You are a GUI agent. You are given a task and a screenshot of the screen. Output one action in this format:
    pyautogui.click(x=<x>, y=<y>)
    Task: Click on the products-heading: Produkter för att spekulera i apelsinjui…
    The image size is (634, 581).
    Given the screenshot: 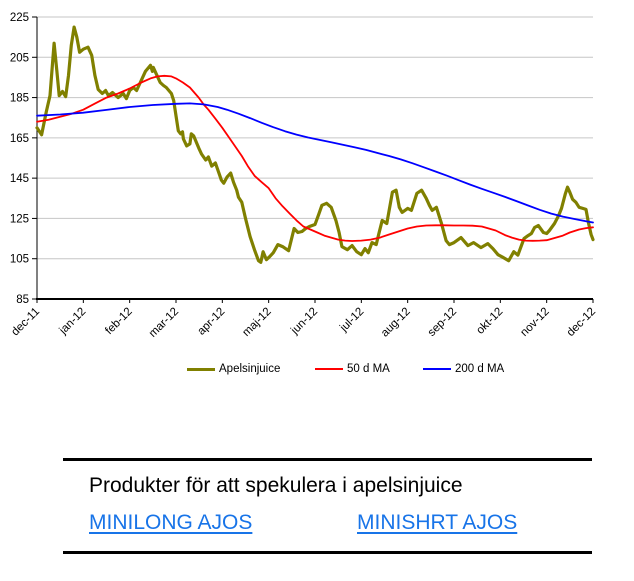 What is the action you would take?
    pyautogui.click(x=276, y=485)
    